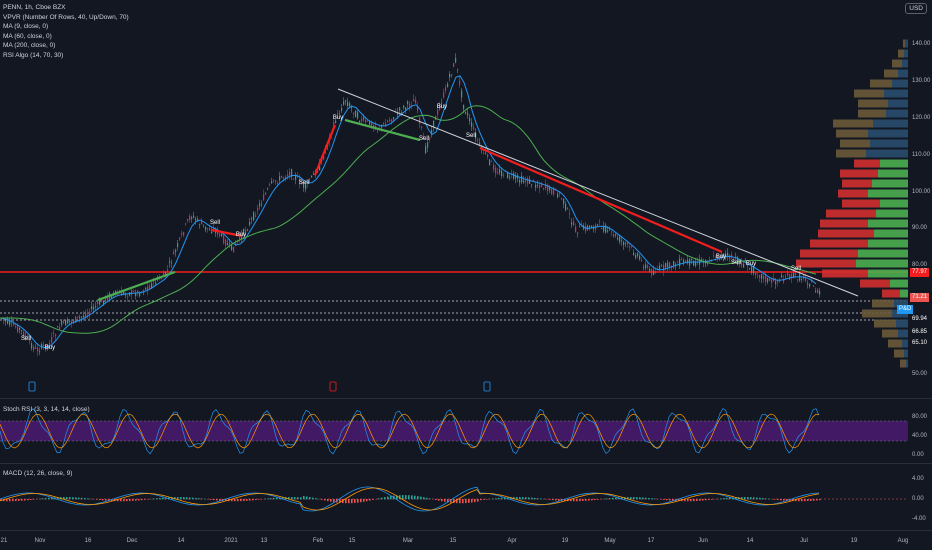  Describe the element at coordinates (33, 55) in the screenshot. I see `rsi-algo-indicator-label: RSI Algo (14, 70, 30)` at that location.